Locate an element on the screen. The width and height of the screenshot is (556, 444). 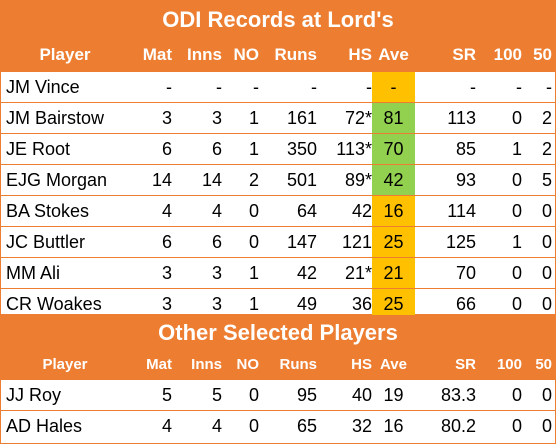
header-player: Player is located at coordinates (65, 54).